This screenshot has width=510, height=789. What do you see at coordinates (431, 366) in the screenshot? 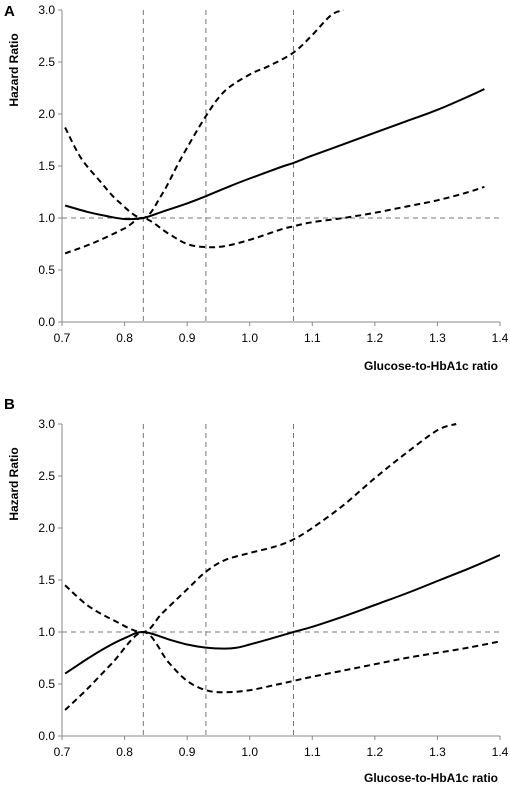
I see `panel-a-x-axis-title: Glucose-to-HbA1c ratio` at bounding box center [431, 366].